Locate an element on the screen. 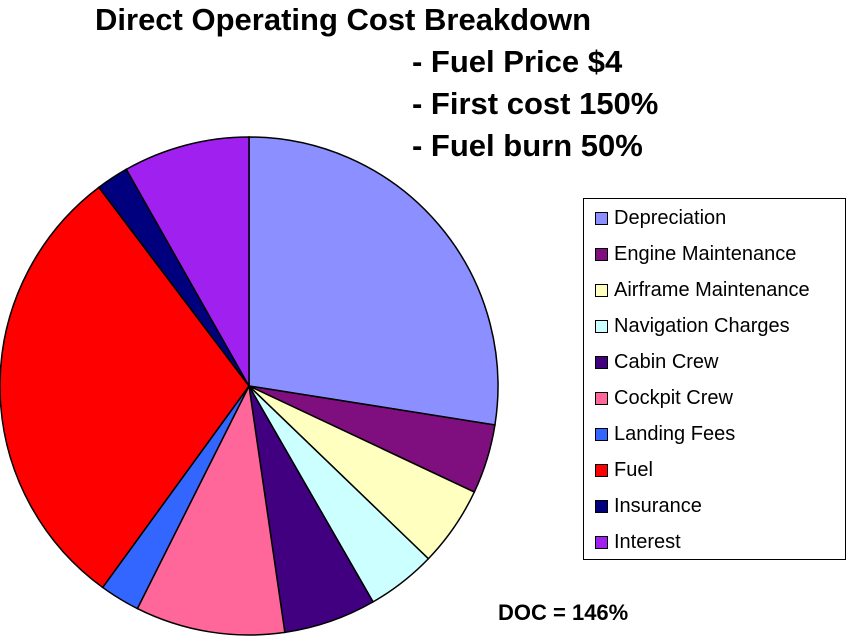 Image resolution: width=852 pixels, height=636 pixels. pie-slice-depreciation is located at coordinates (373, 281).